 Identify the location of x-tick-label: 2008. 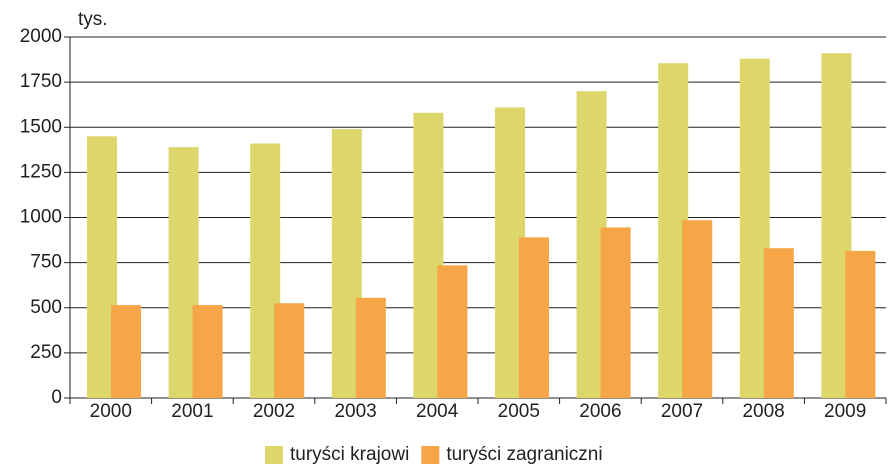
(763, 411).